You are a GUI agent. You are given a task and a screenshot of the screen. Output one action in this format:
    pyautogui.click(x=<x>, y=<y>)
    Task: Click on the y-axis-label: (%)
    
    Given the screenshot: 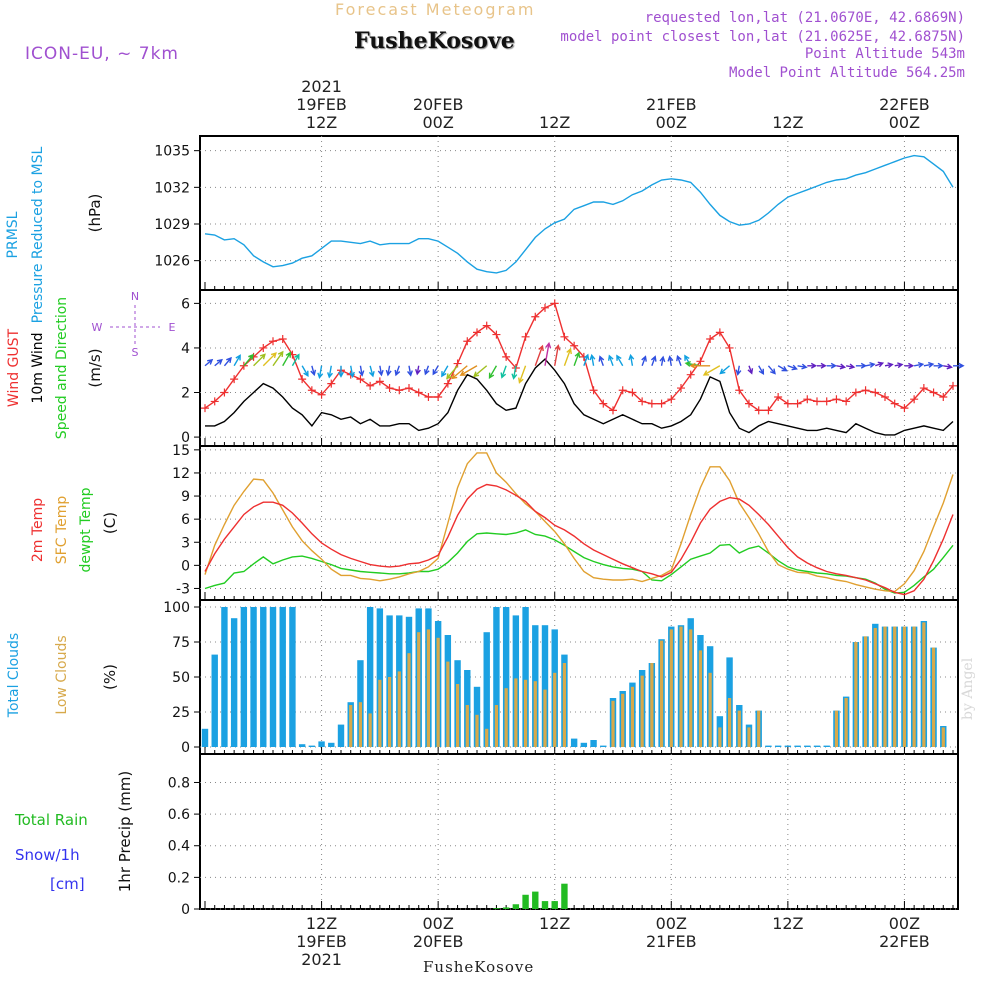 What is the action you would take?
    pyautogui.click(x=110, y=677)
    